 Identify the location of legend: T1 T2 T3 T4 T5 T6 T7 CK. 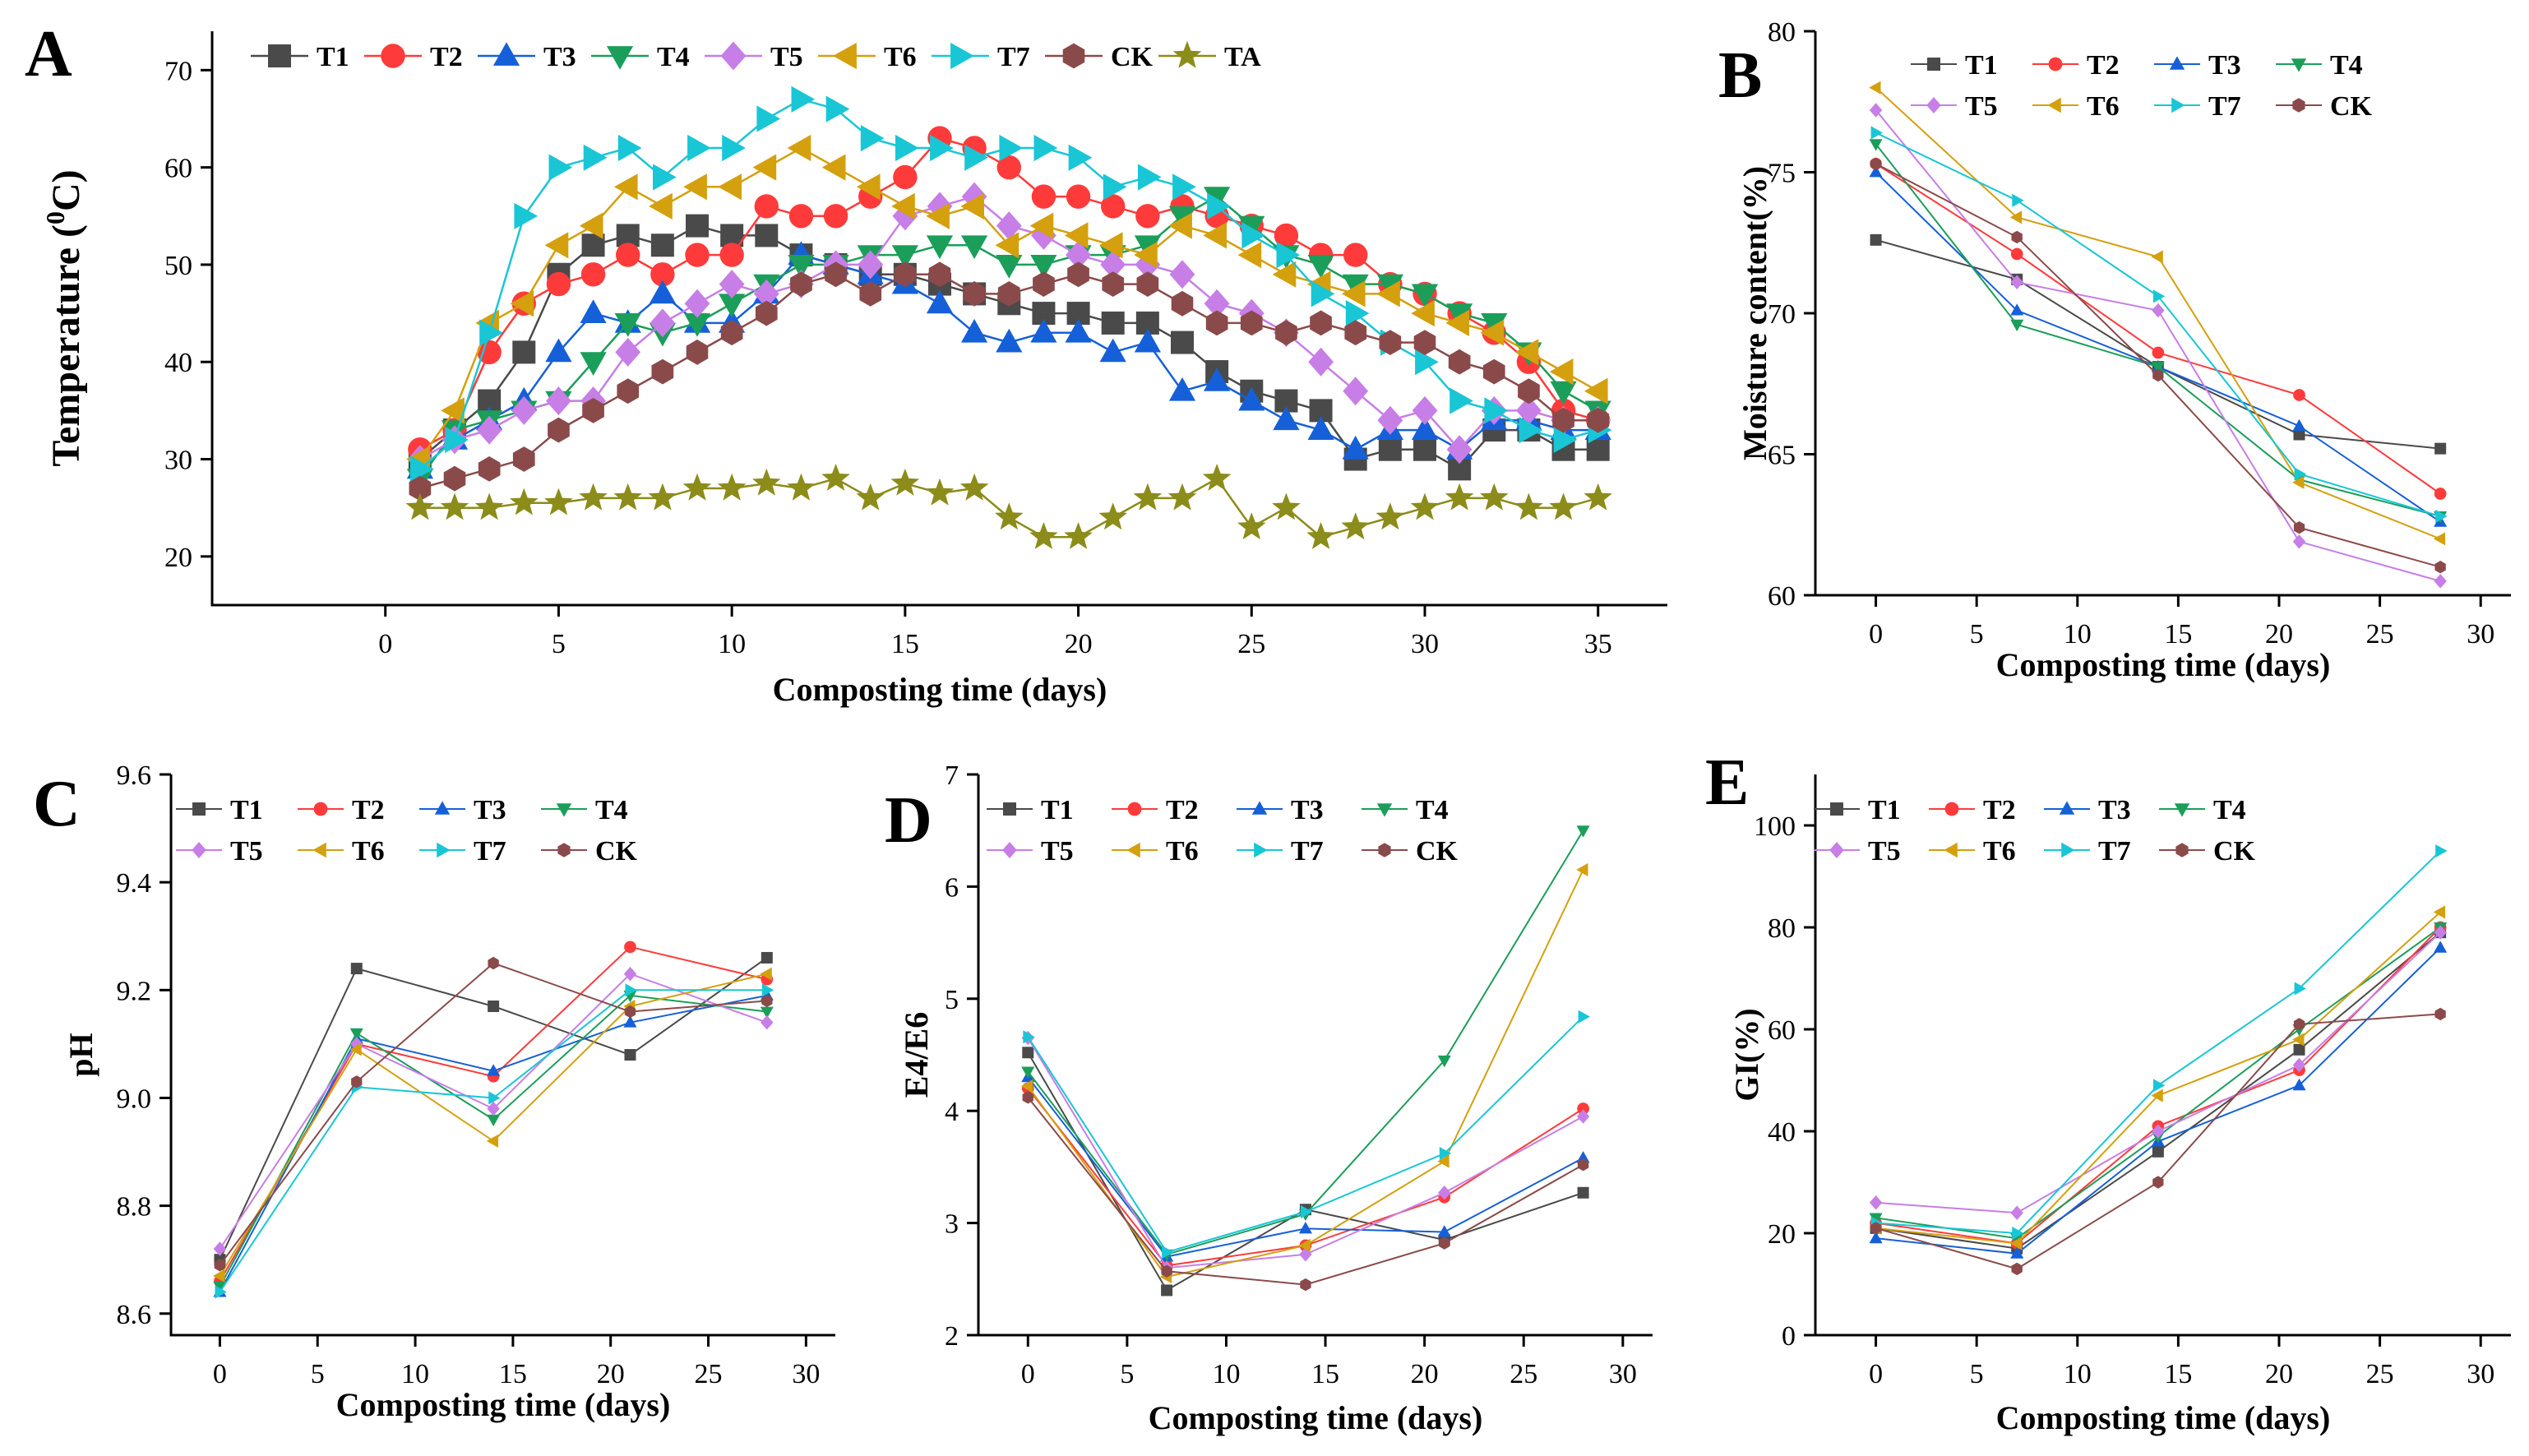
(407, 831).